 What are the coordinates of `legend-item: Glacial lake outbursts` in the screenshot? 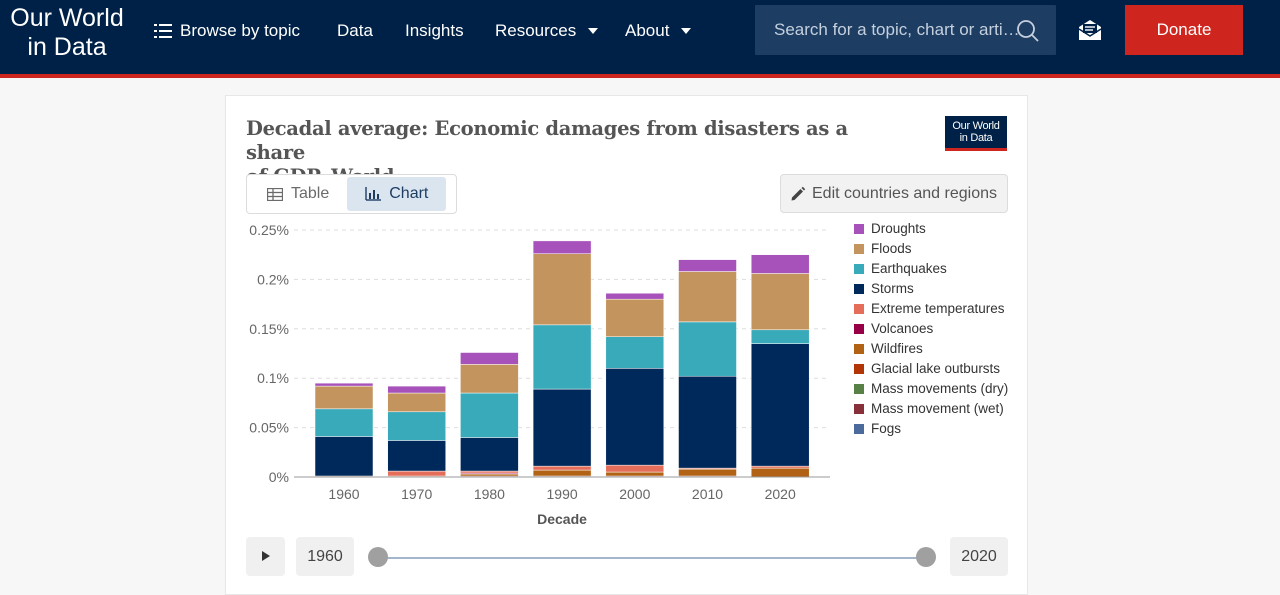 It's located at (939, 369).